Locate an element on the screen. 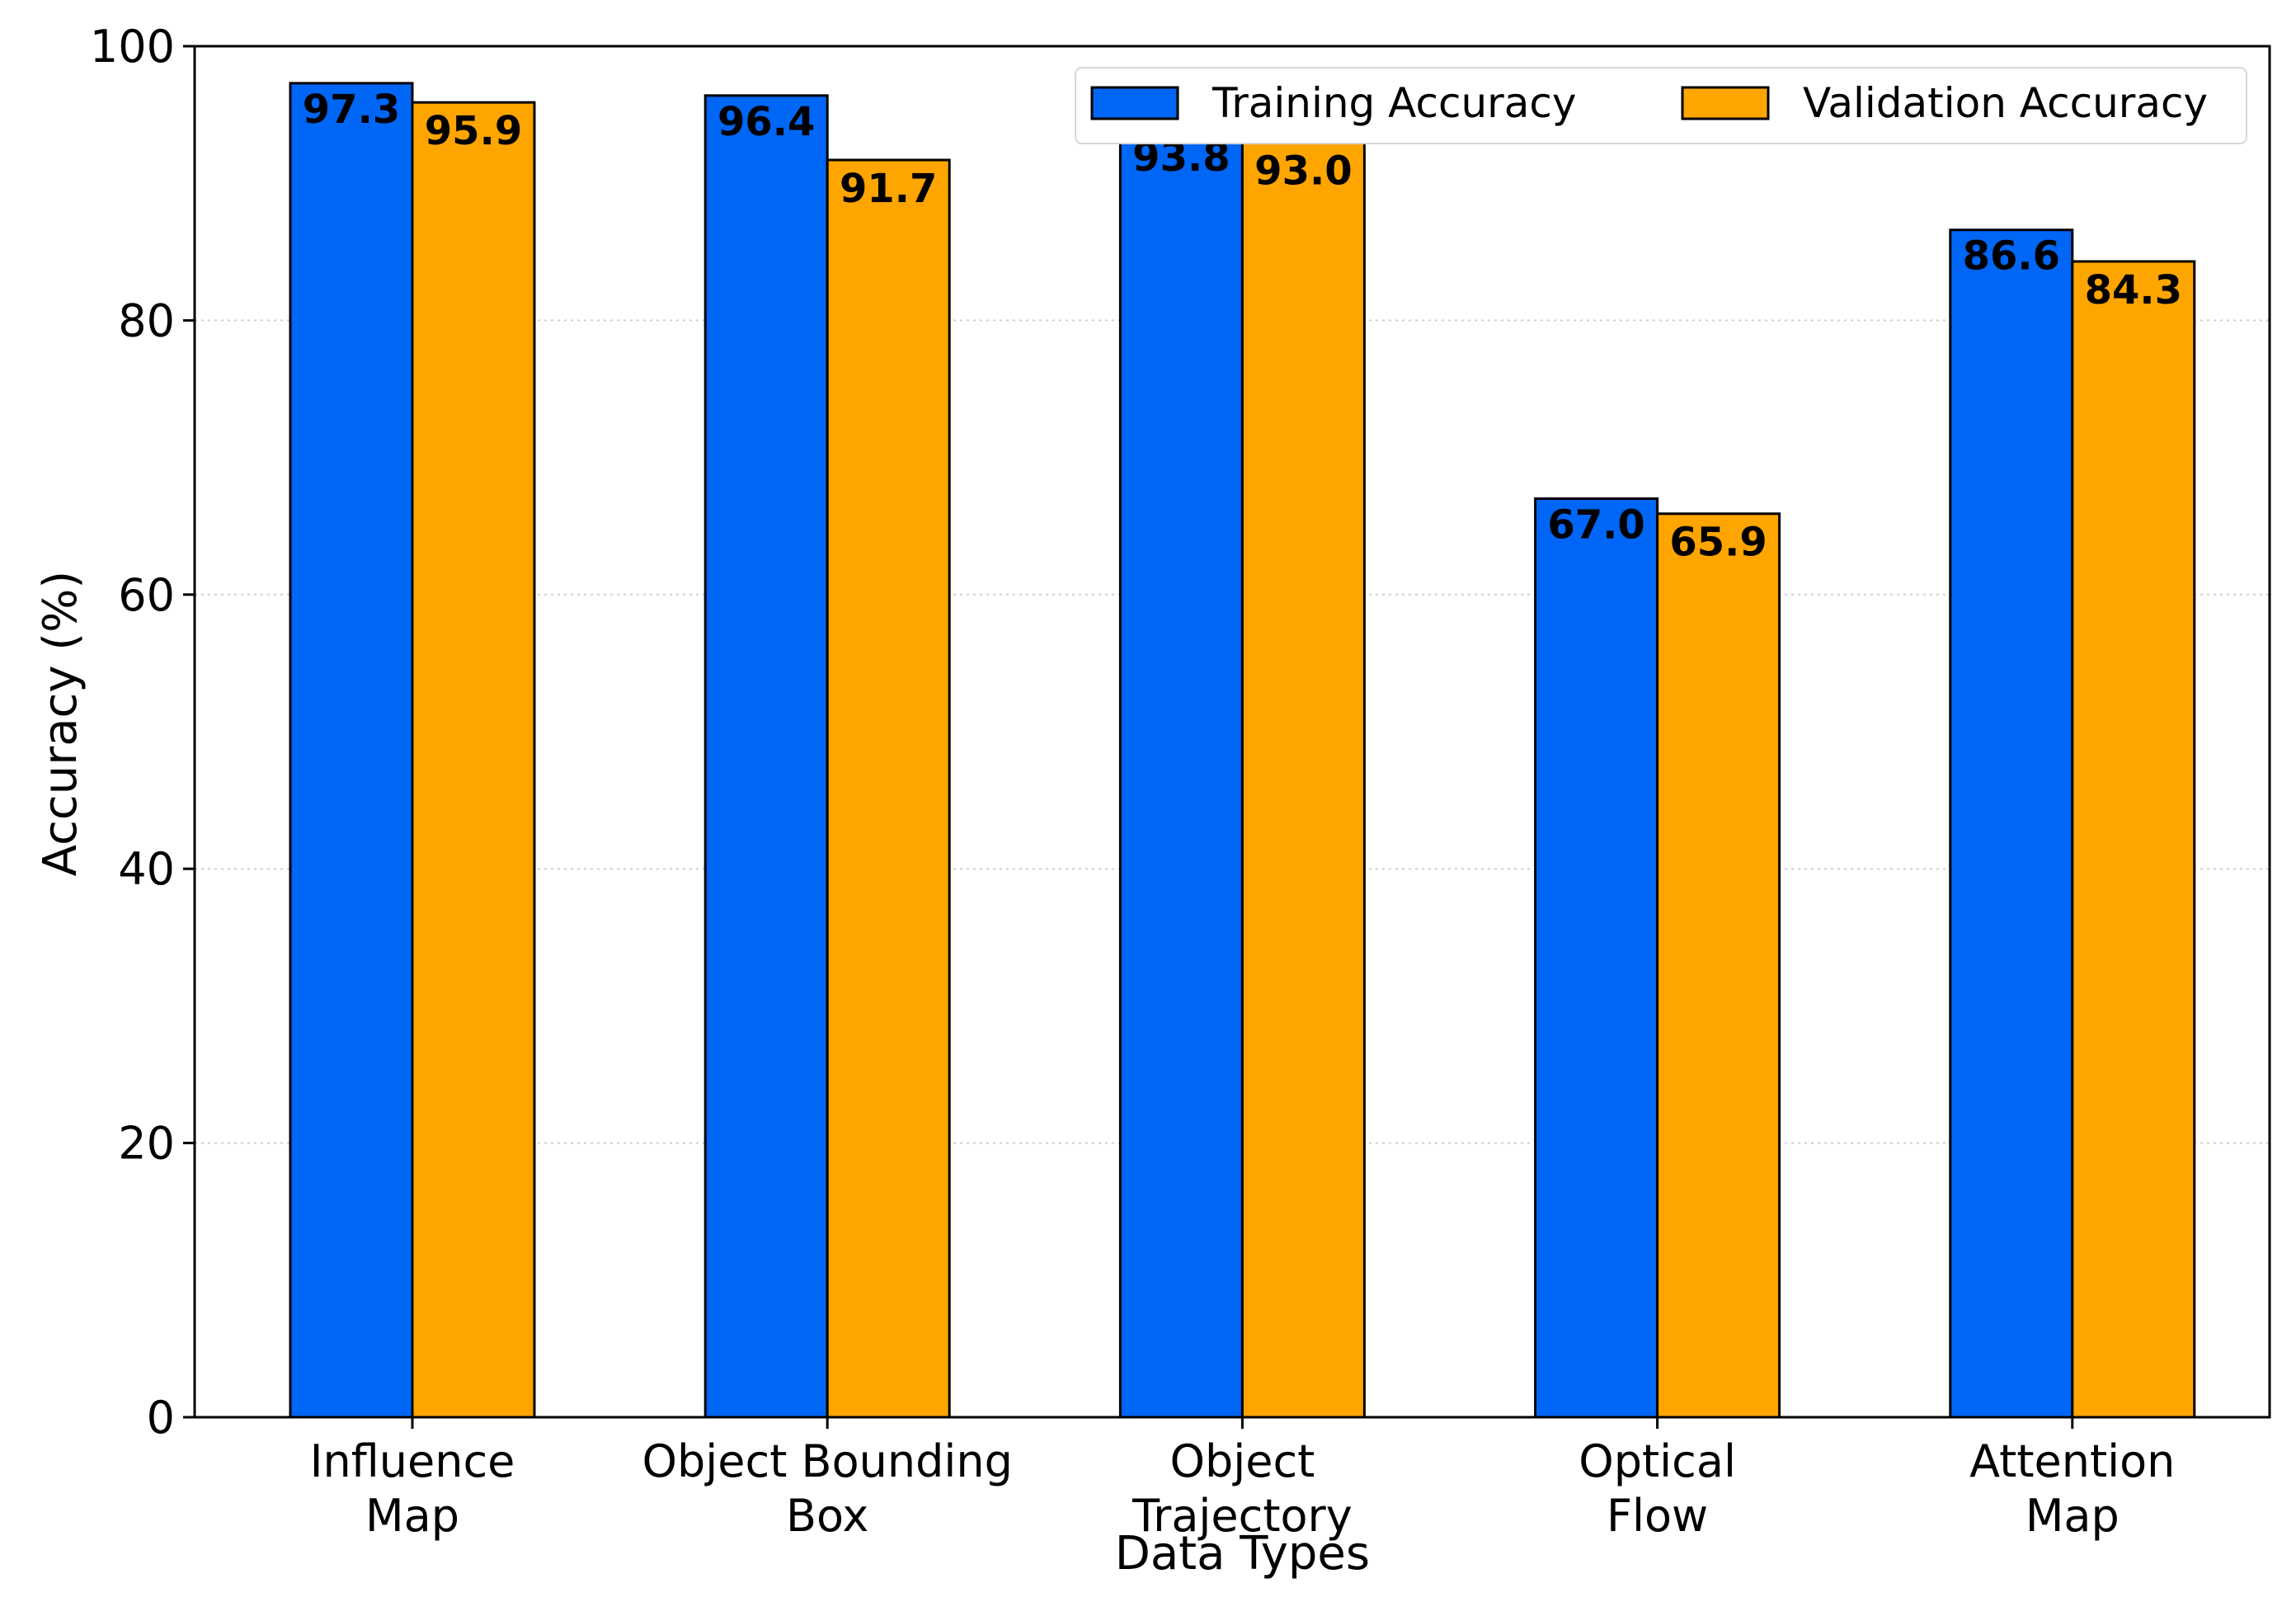 This screenshot has height=1602, width=2296. data-label-training: 96.4 is located at coordinates (766, 122).